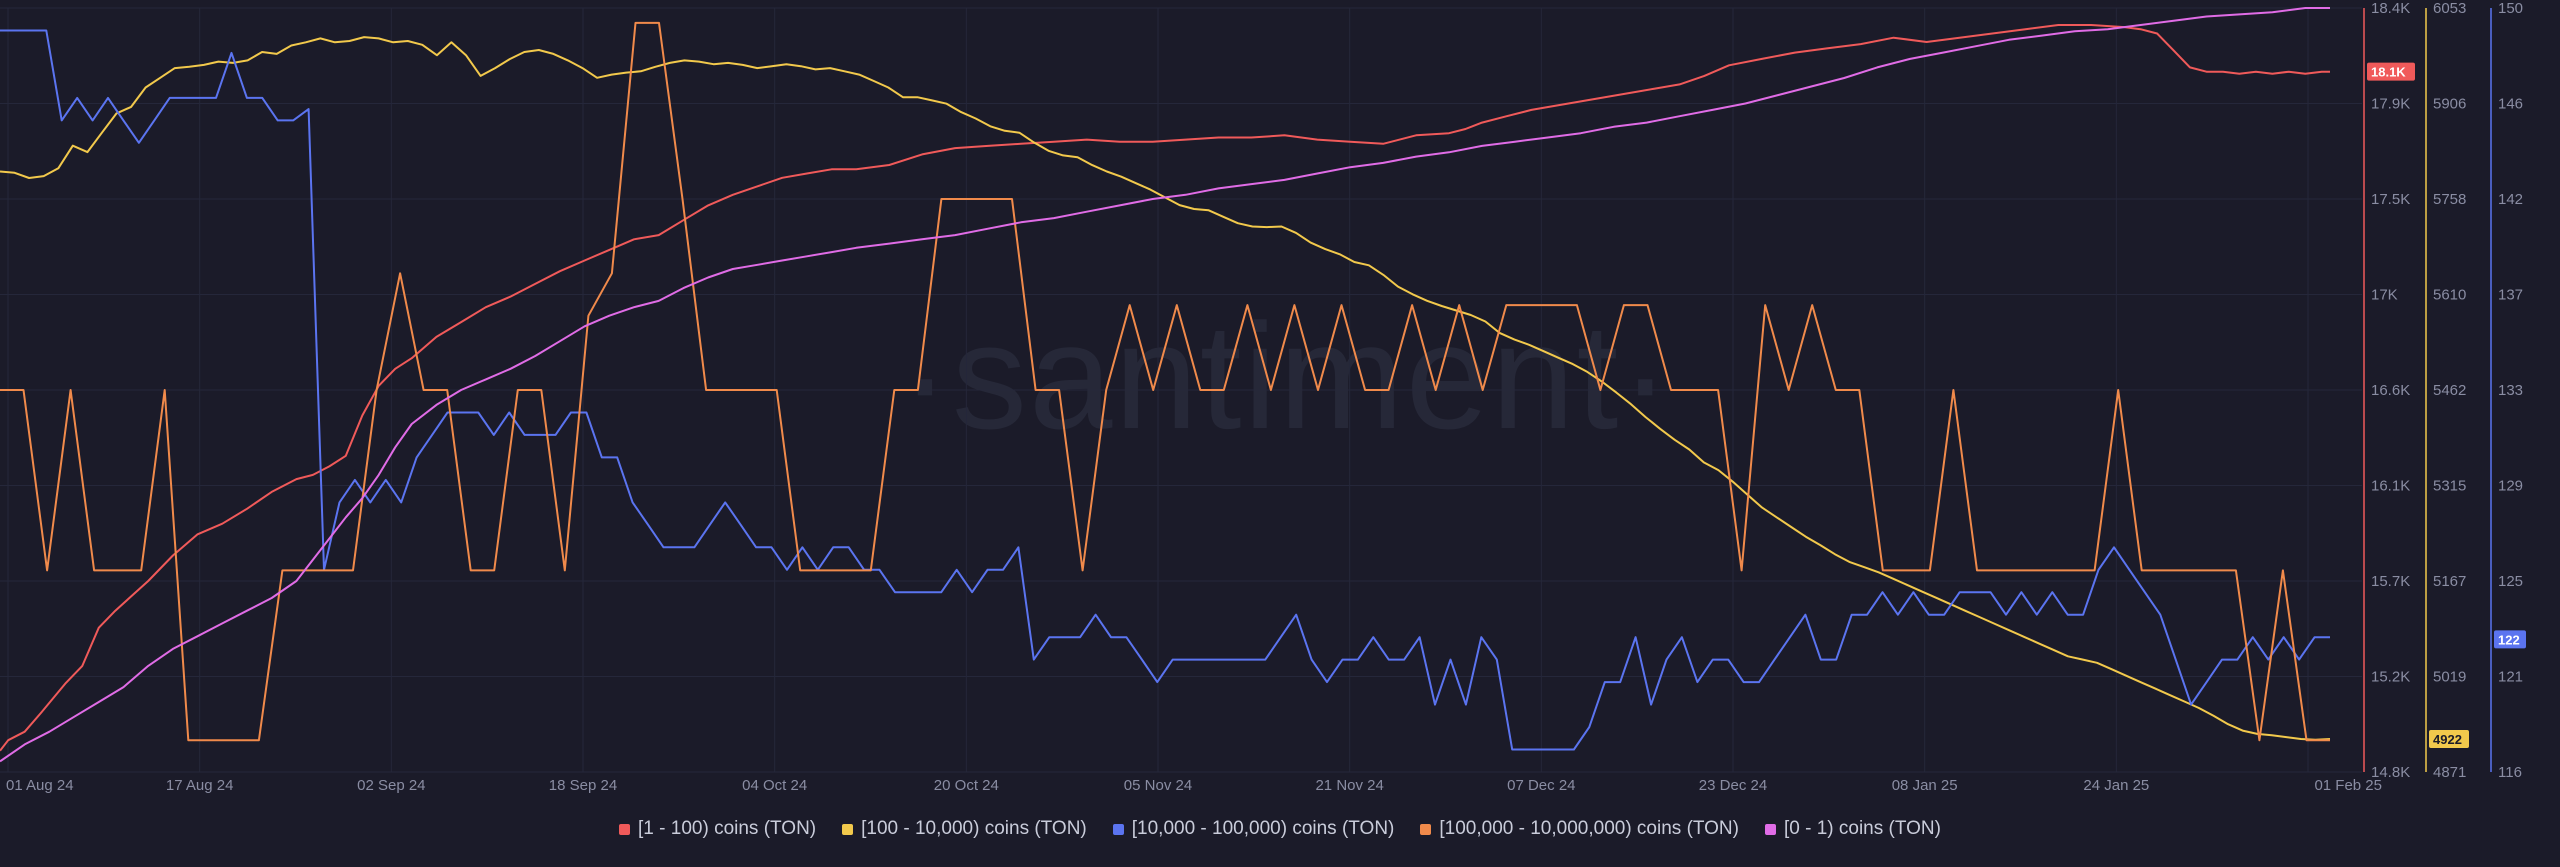 This screenshot has width=2560, height=867. Describe the element at coordinates (2449, 677) in the screenshot. I see `yellow-axis-tick: 5019` at that location.